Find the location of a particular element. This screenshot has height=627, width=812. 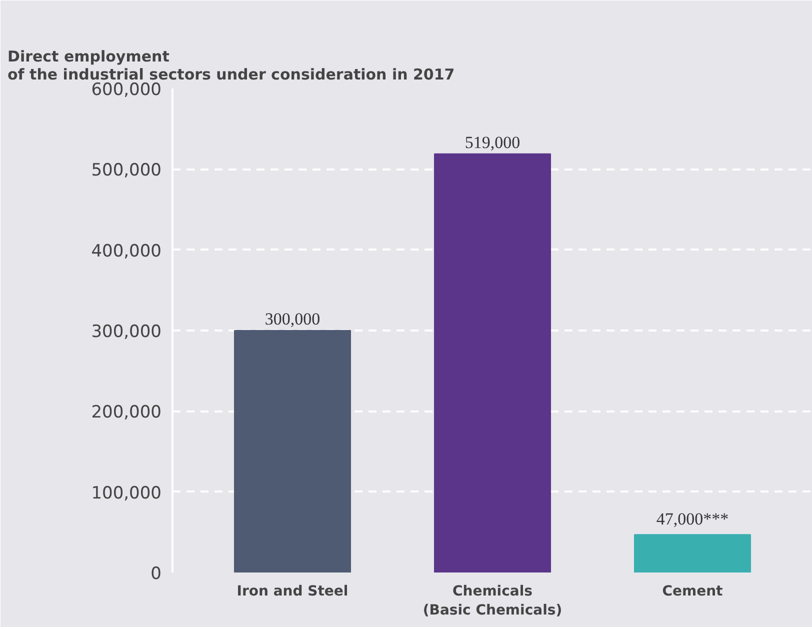

y-tick-label: 400,000 is located at coordinates (126, 251).